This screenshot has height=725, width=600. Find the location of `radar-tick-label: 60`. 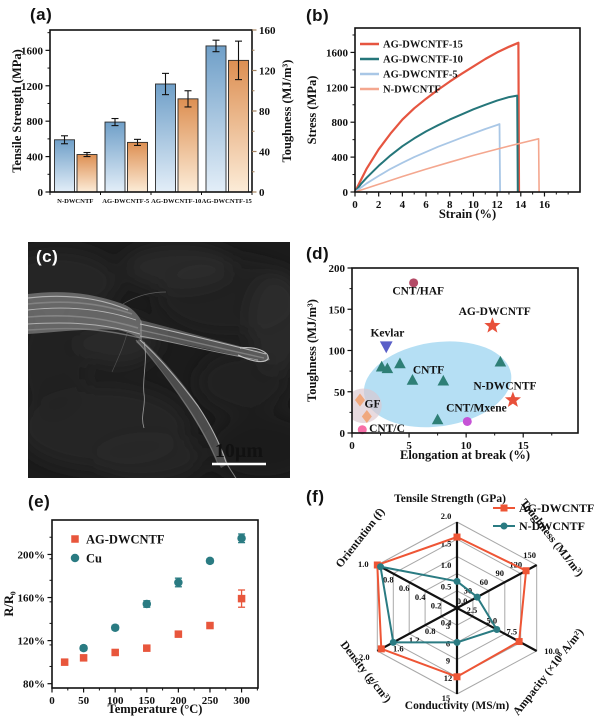

radar-tick-label: 60 is located at coordinates (484, 582).